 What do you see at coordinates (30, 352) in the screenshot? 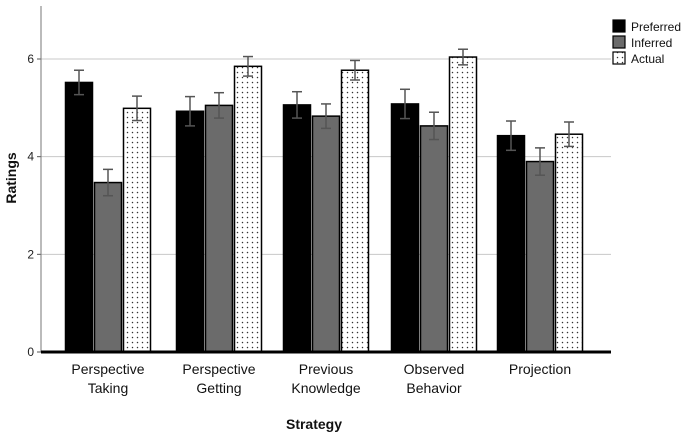
I see `y-tick-label: 0` at bounding box center [30, 352].